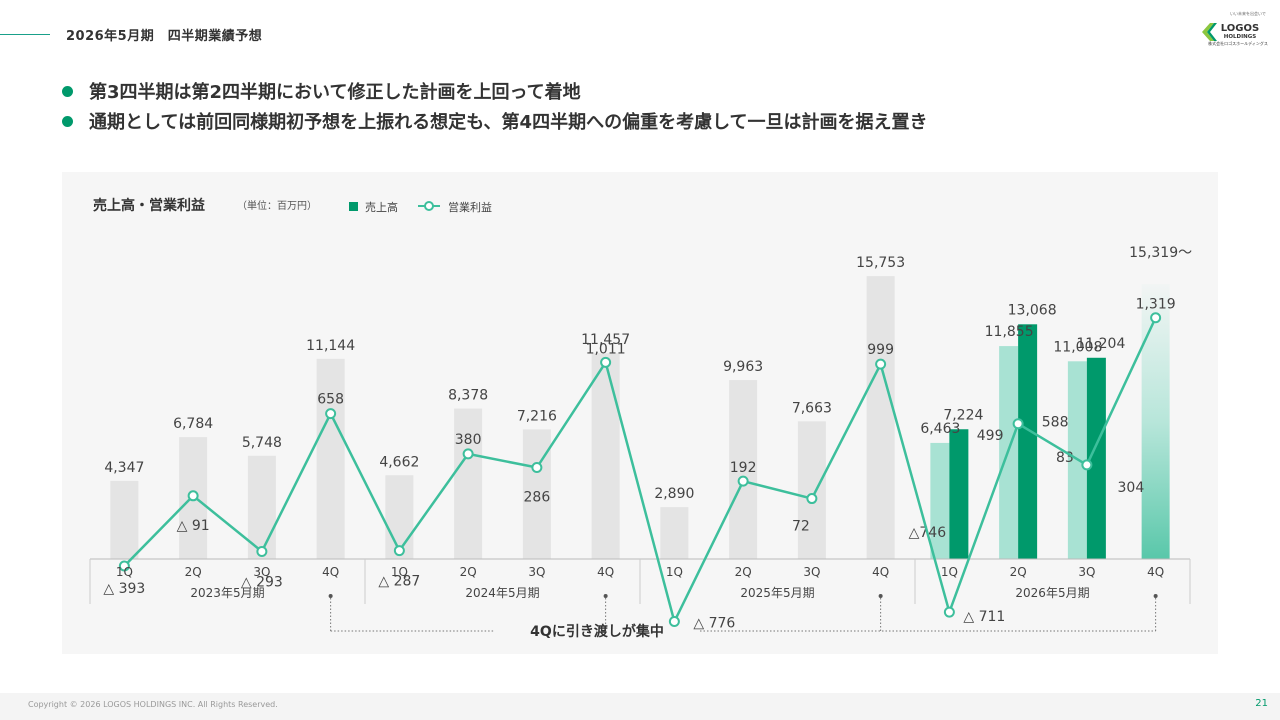  I want to click on plan-sales-label: 11,855, so click(1009, 332).